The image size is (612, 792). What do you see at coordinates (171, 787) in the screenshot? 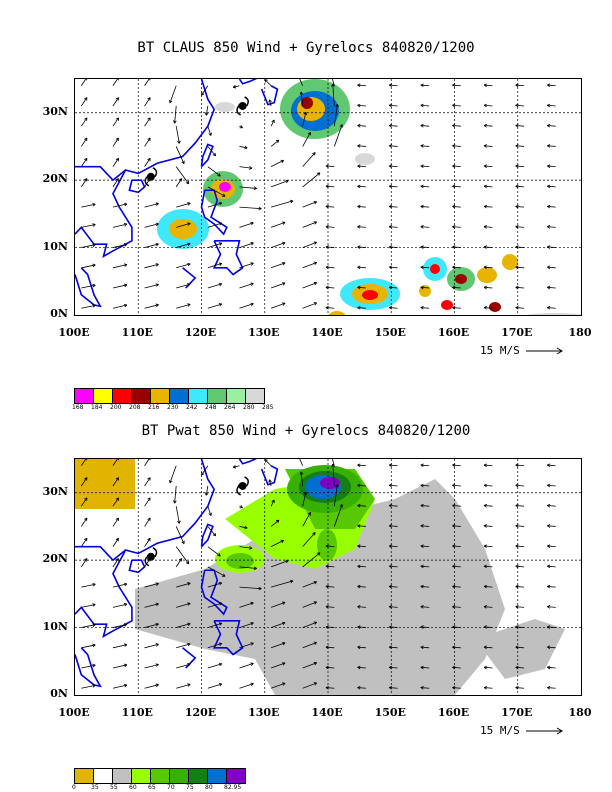
I see `colorbar-label: 70` at bounding box center [171, 787].